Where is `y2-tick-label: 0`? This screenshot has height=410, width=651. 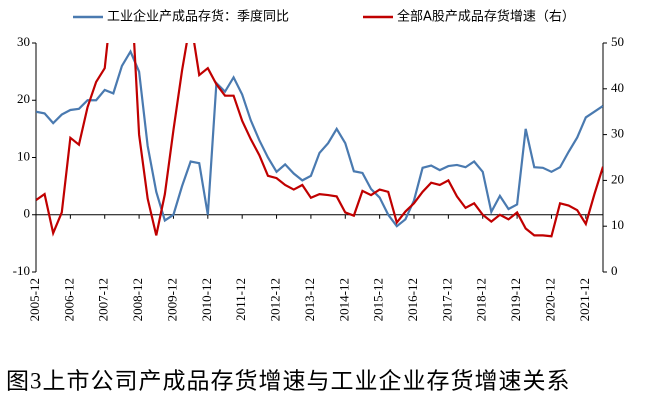
y2-tick-label: 0 is located at coordinates (614, 270).